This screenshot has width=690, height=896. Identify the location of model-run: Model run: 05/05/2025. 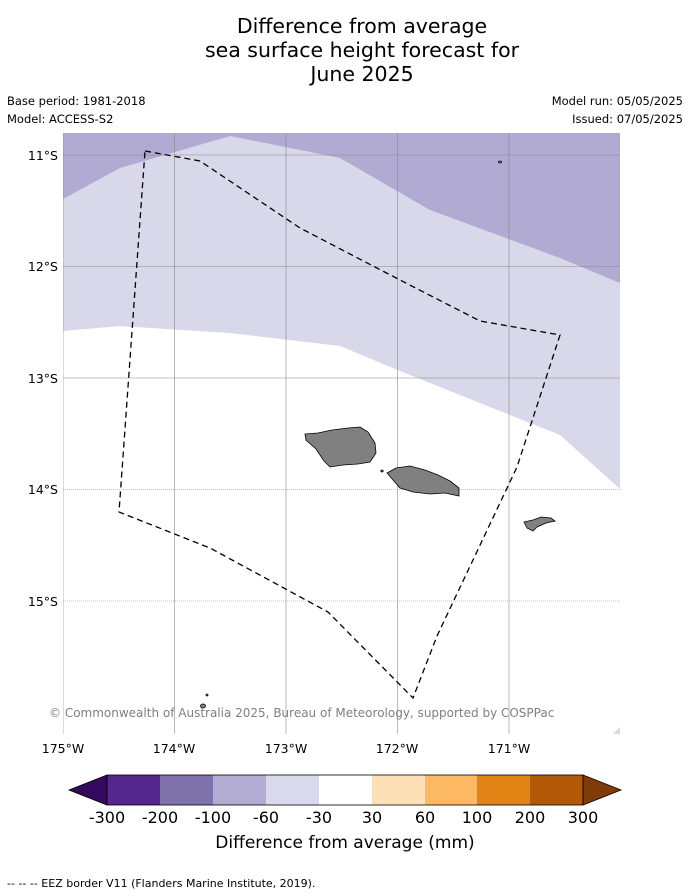
(617, 101).